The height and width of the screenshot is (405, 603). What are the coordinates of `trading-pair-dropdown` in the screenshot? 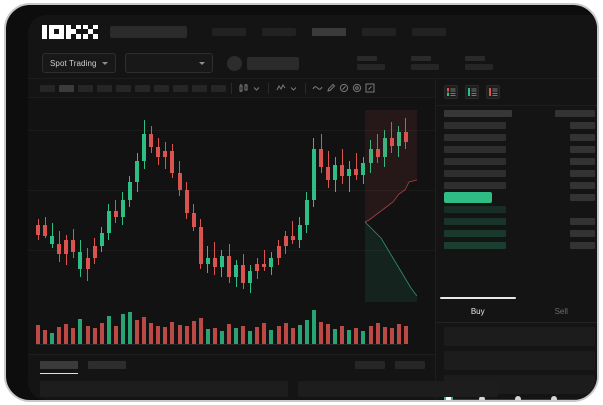 It's located at (168, 63).